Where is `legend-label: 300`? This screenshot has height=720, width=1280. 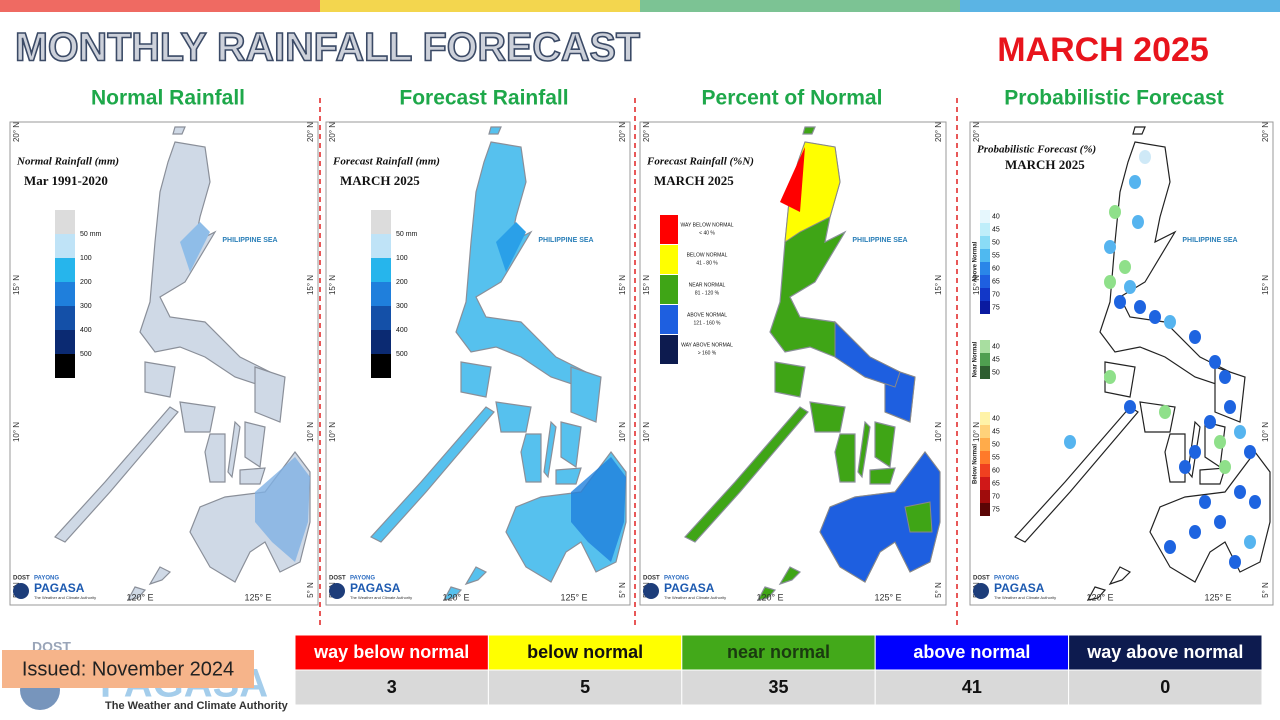 legend-label: 300 is located at coordinates (86, 306).